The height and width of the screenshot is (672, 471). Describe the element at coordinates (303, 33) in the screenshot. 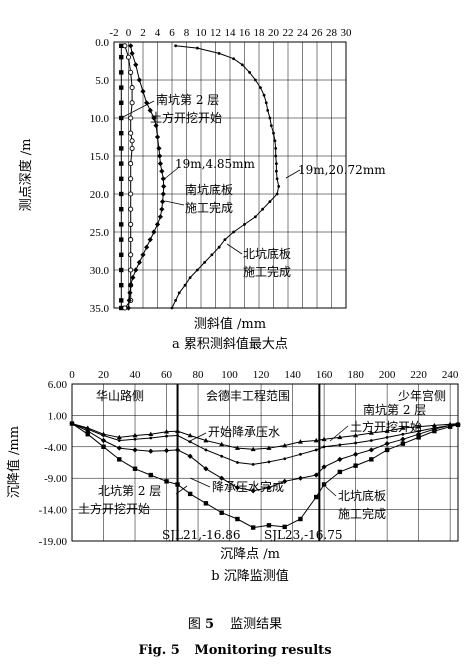

I see `chart-a-x-tick-label: 24` at that location.